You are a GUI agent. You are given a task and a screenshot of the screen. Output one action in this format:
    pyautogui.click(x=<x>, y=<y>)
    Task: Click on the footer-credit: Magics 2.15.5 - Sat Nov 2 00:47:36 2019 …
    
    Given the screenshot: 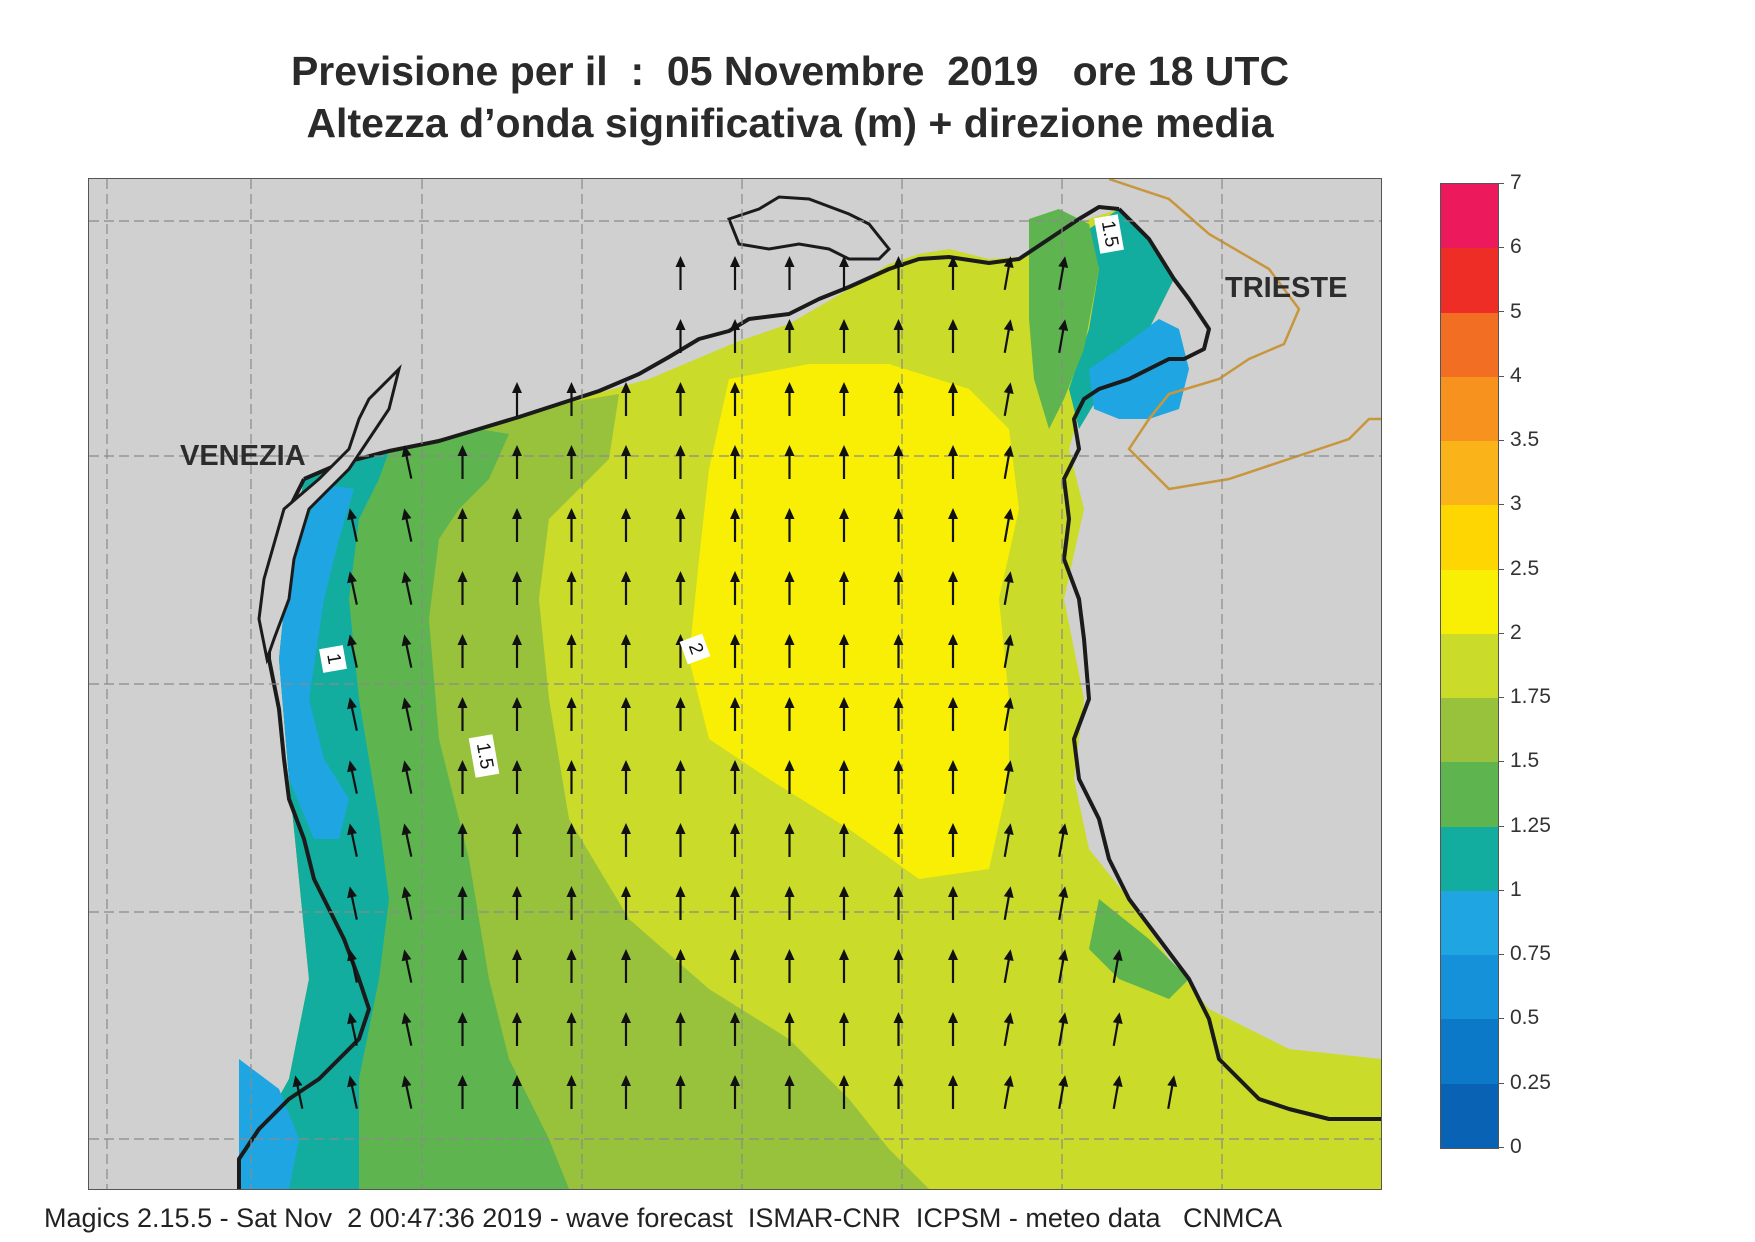 What is the action you would take?
    pyautogui.click(x=663, y=1218)
    